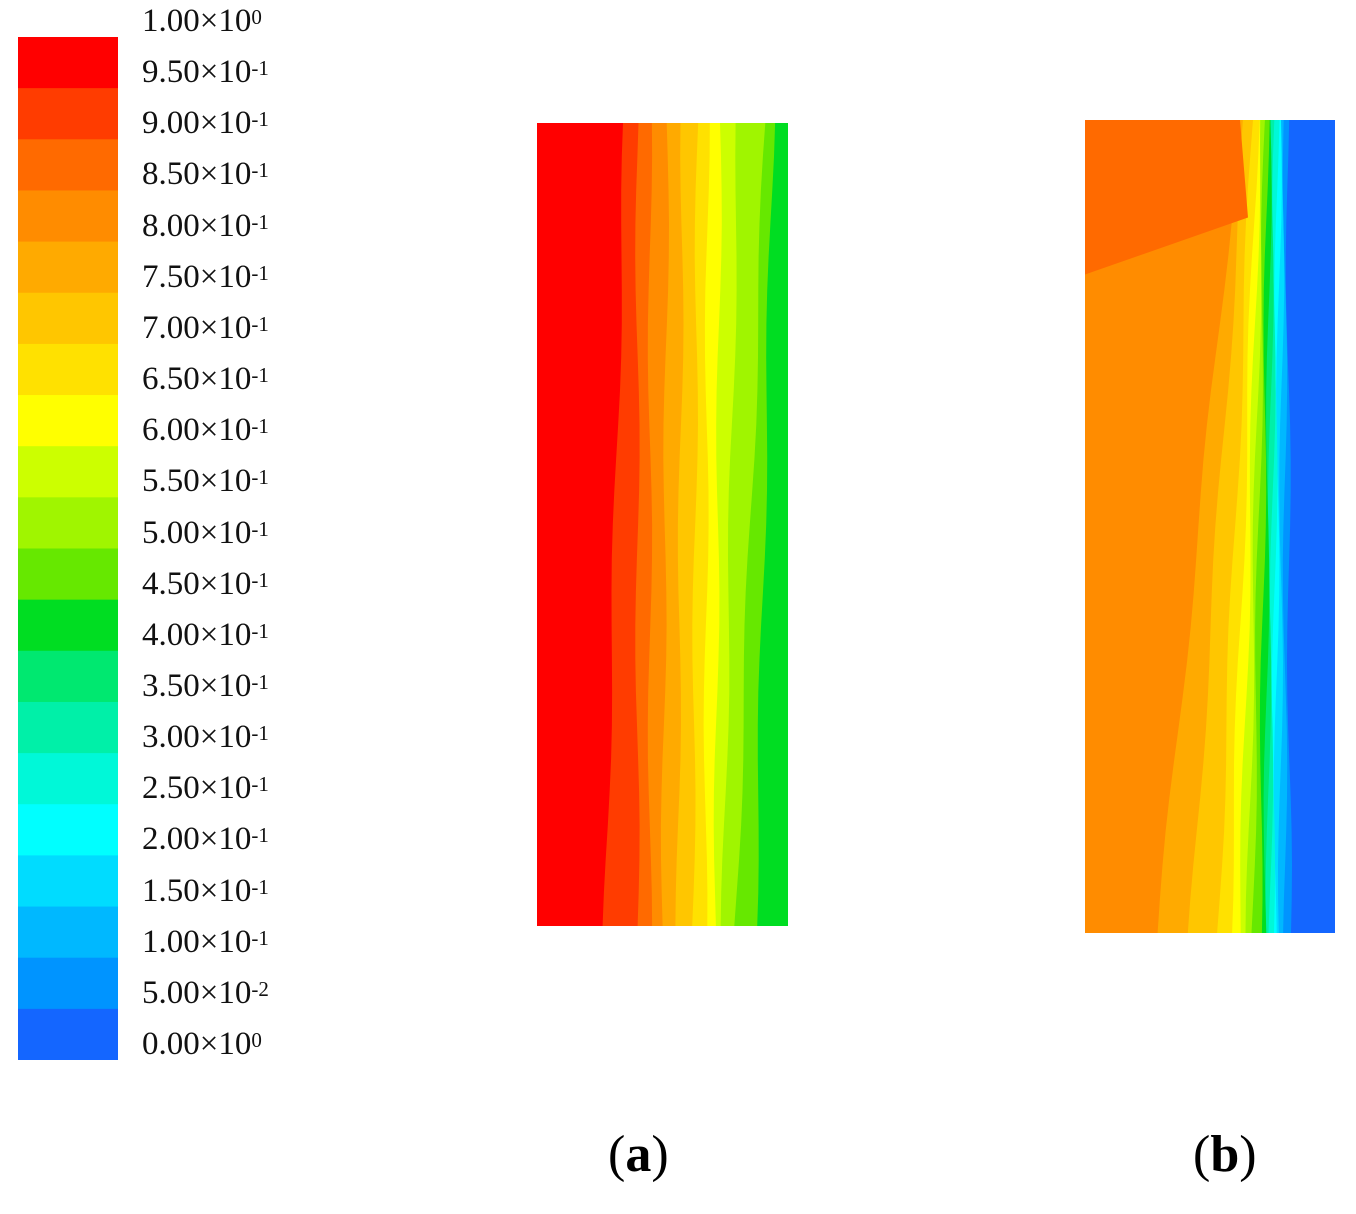 Image resolution: width=1356 pixels, height=1214 pixels. I want to click on colorbar-tick-label: 1.50×10⁻¹, so click(205, 890).